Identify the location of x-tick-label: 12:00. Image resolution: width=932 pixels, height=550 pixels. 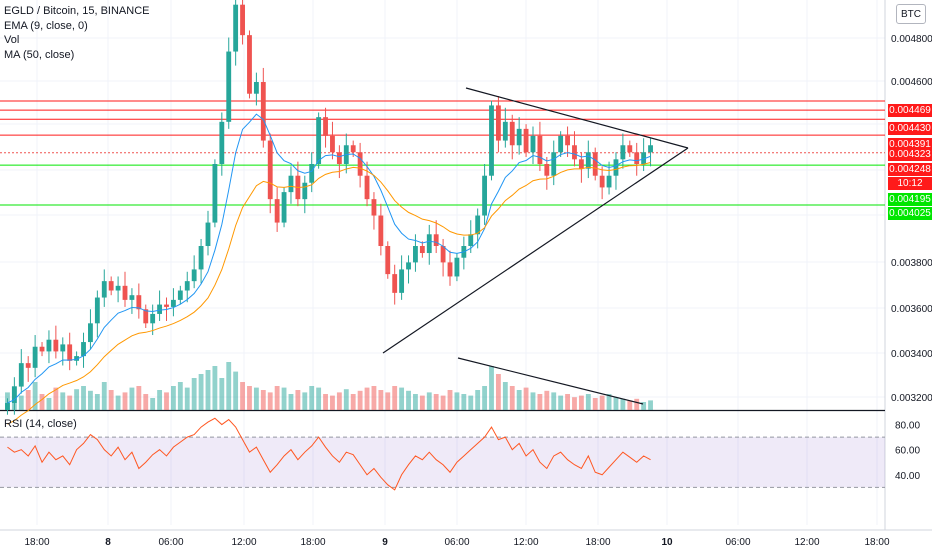
(806, 542).